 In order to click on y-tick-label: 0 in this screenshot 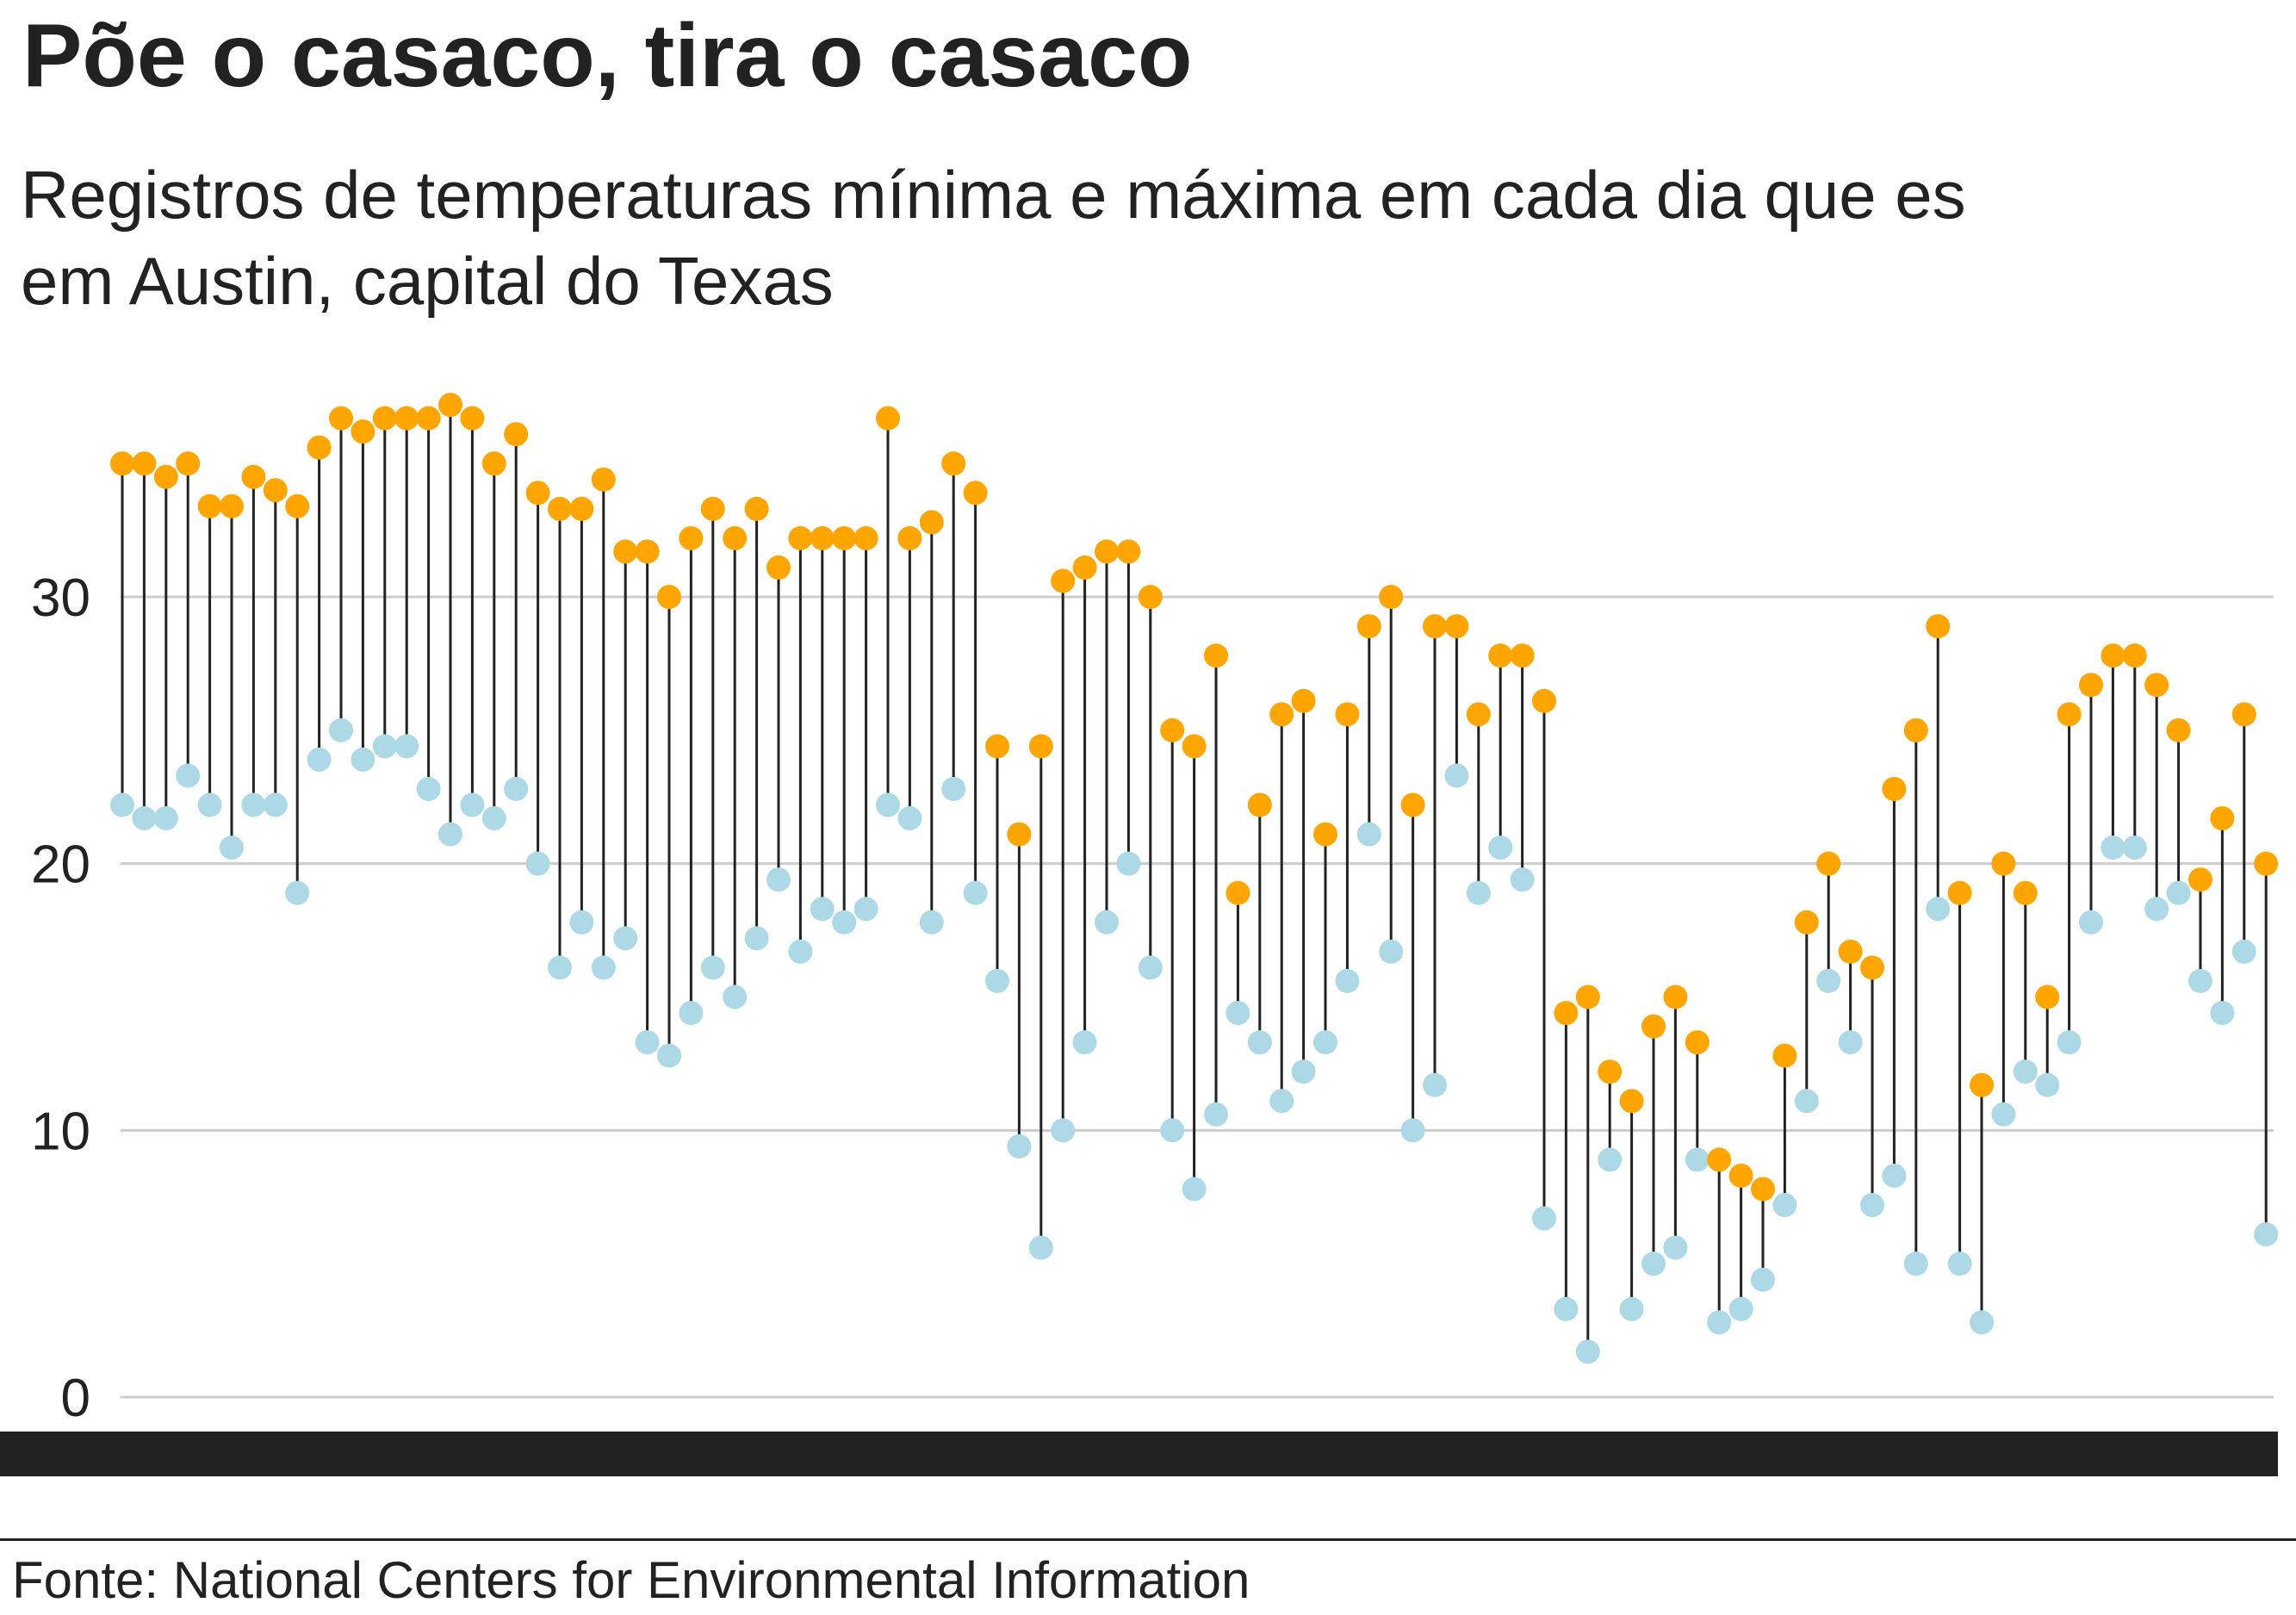, I will do `click(75, 1398)`.